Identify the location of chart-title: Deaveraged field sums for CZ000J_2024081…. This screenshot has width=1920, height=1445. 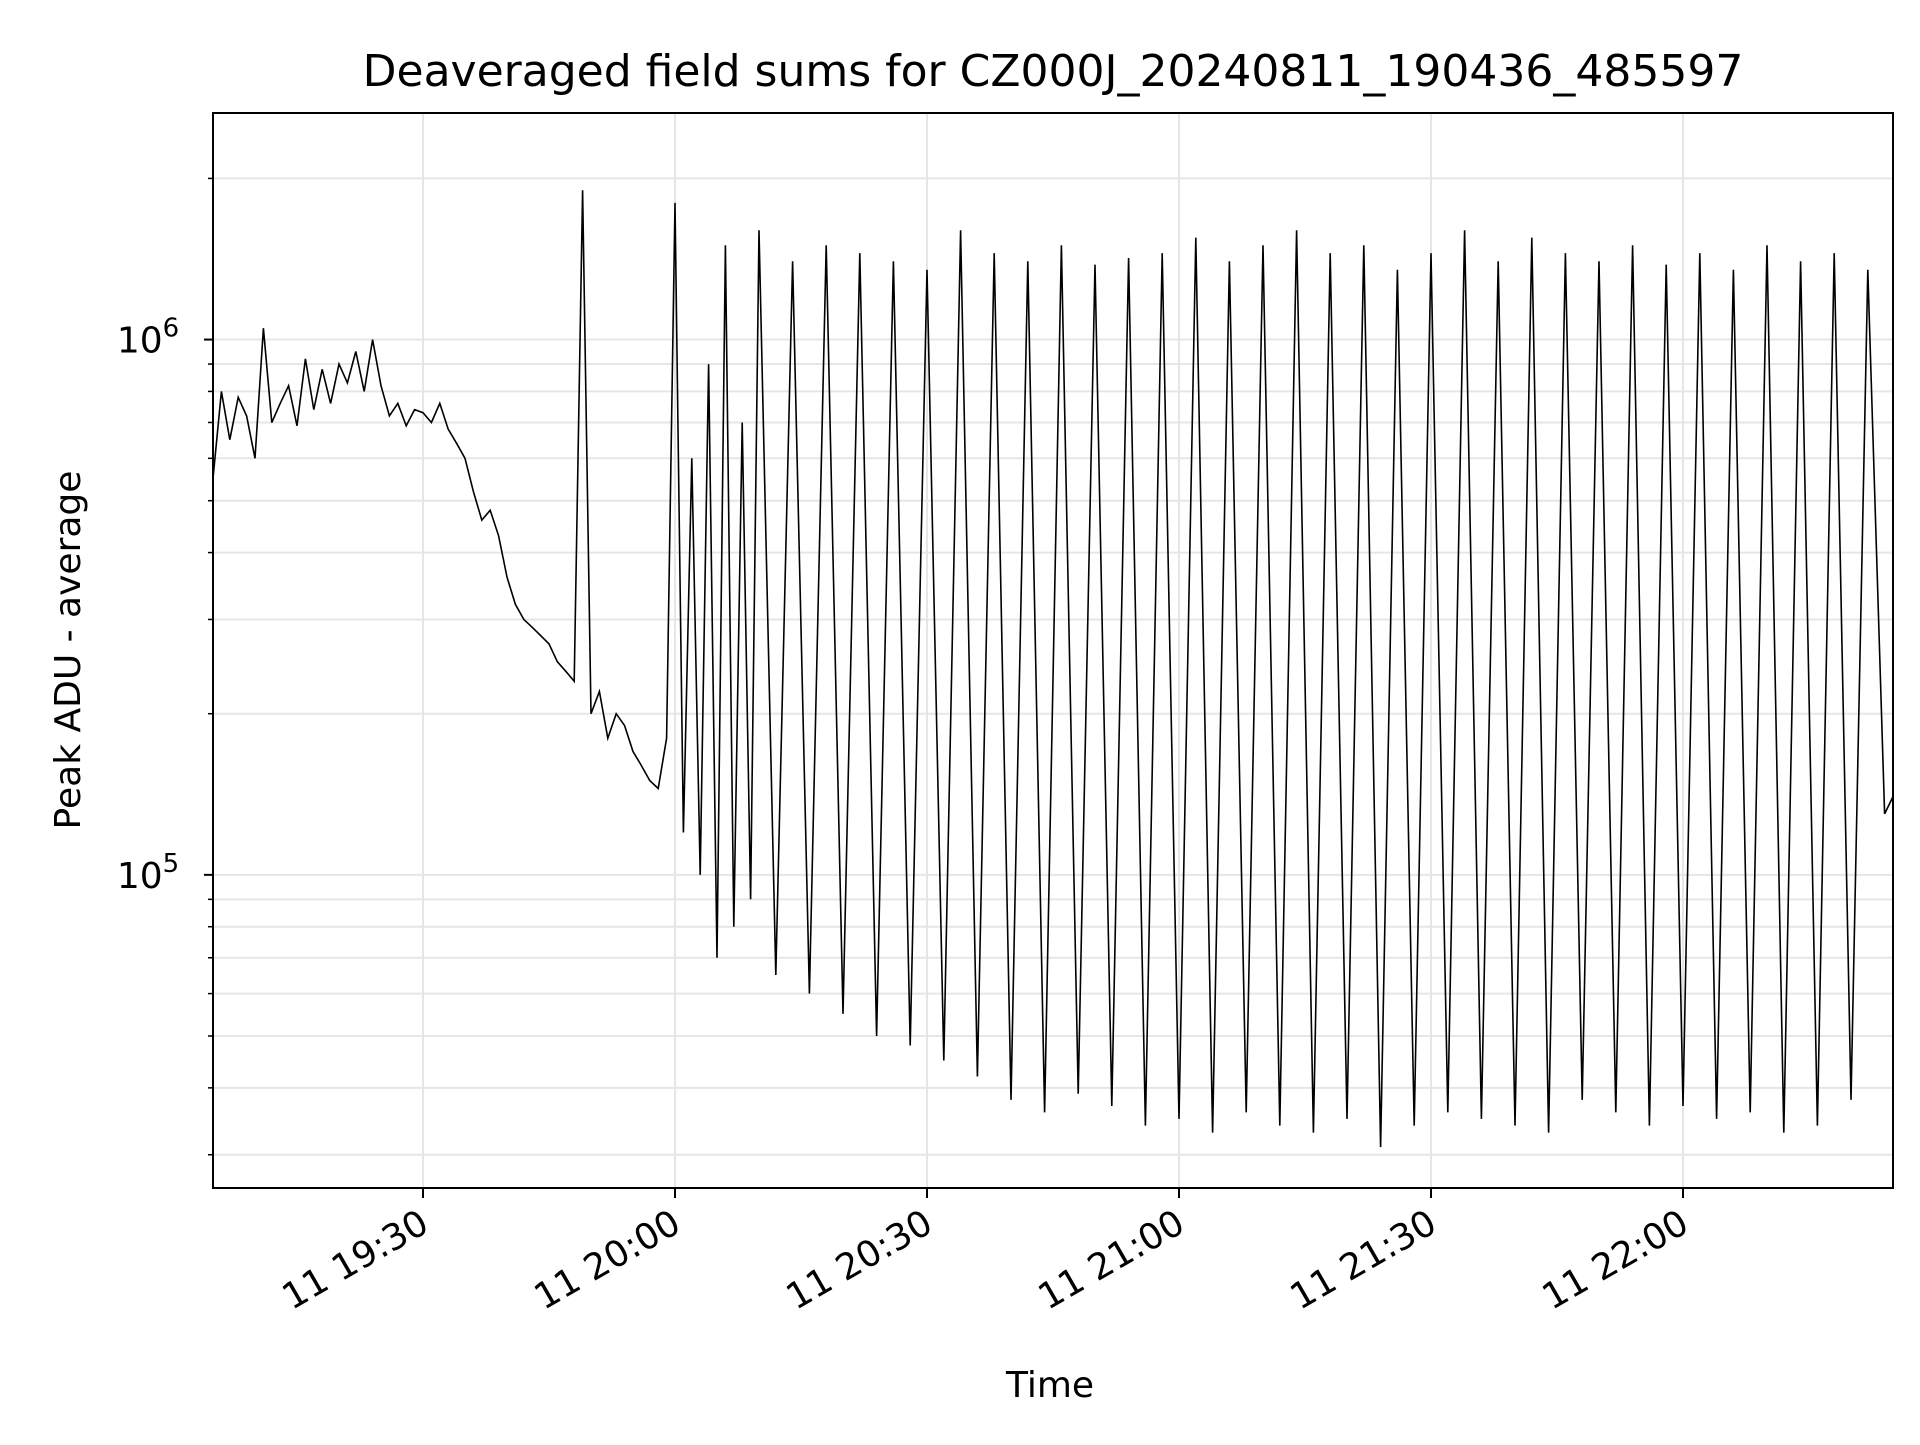
(1053, 71).